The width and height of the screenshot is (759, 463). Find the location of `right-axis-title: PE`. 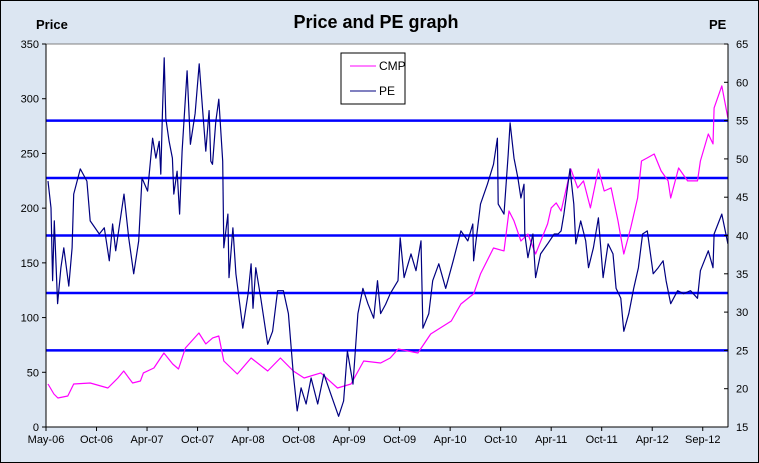

right-axis-title: PE is located at coordinates (718, 24).